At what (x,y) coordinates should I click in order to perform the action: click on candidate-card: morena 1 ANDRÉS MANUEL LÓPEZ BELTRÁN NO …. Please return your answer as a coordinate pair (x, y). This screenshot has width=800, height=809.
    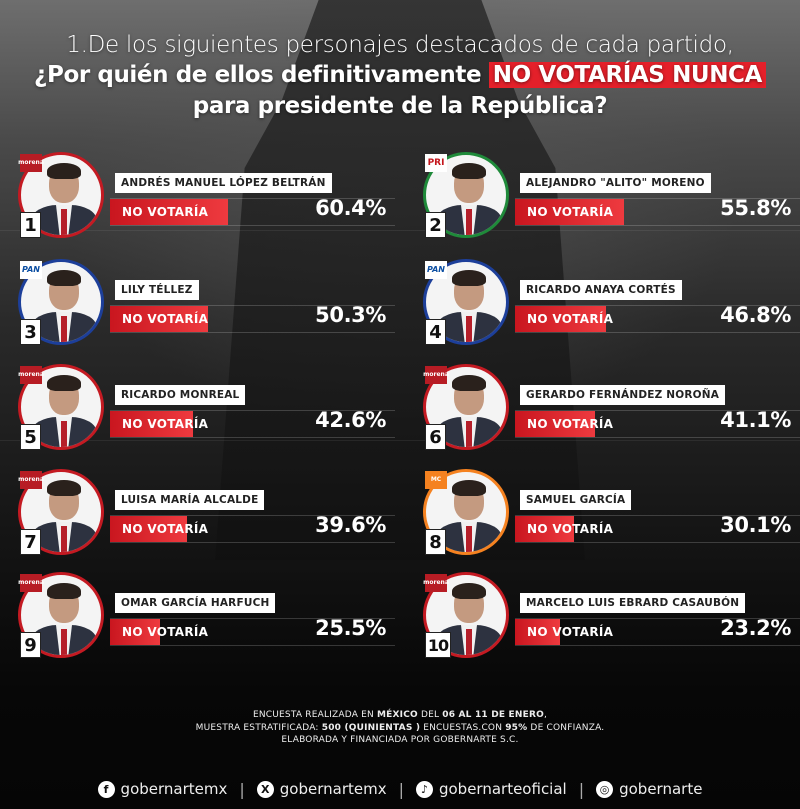
    Looking at the image, I should click on (197, 198).